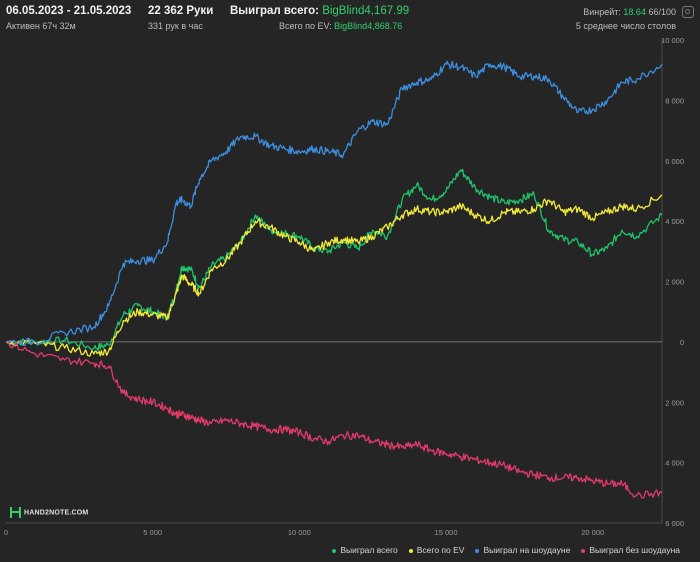 Image resolution: width=700 pixels, height=562 pixels. What do you see at coordinates (682, 342) in the screenshot?
I see `y-tick-label: 0` at bounding box center [682, 342].